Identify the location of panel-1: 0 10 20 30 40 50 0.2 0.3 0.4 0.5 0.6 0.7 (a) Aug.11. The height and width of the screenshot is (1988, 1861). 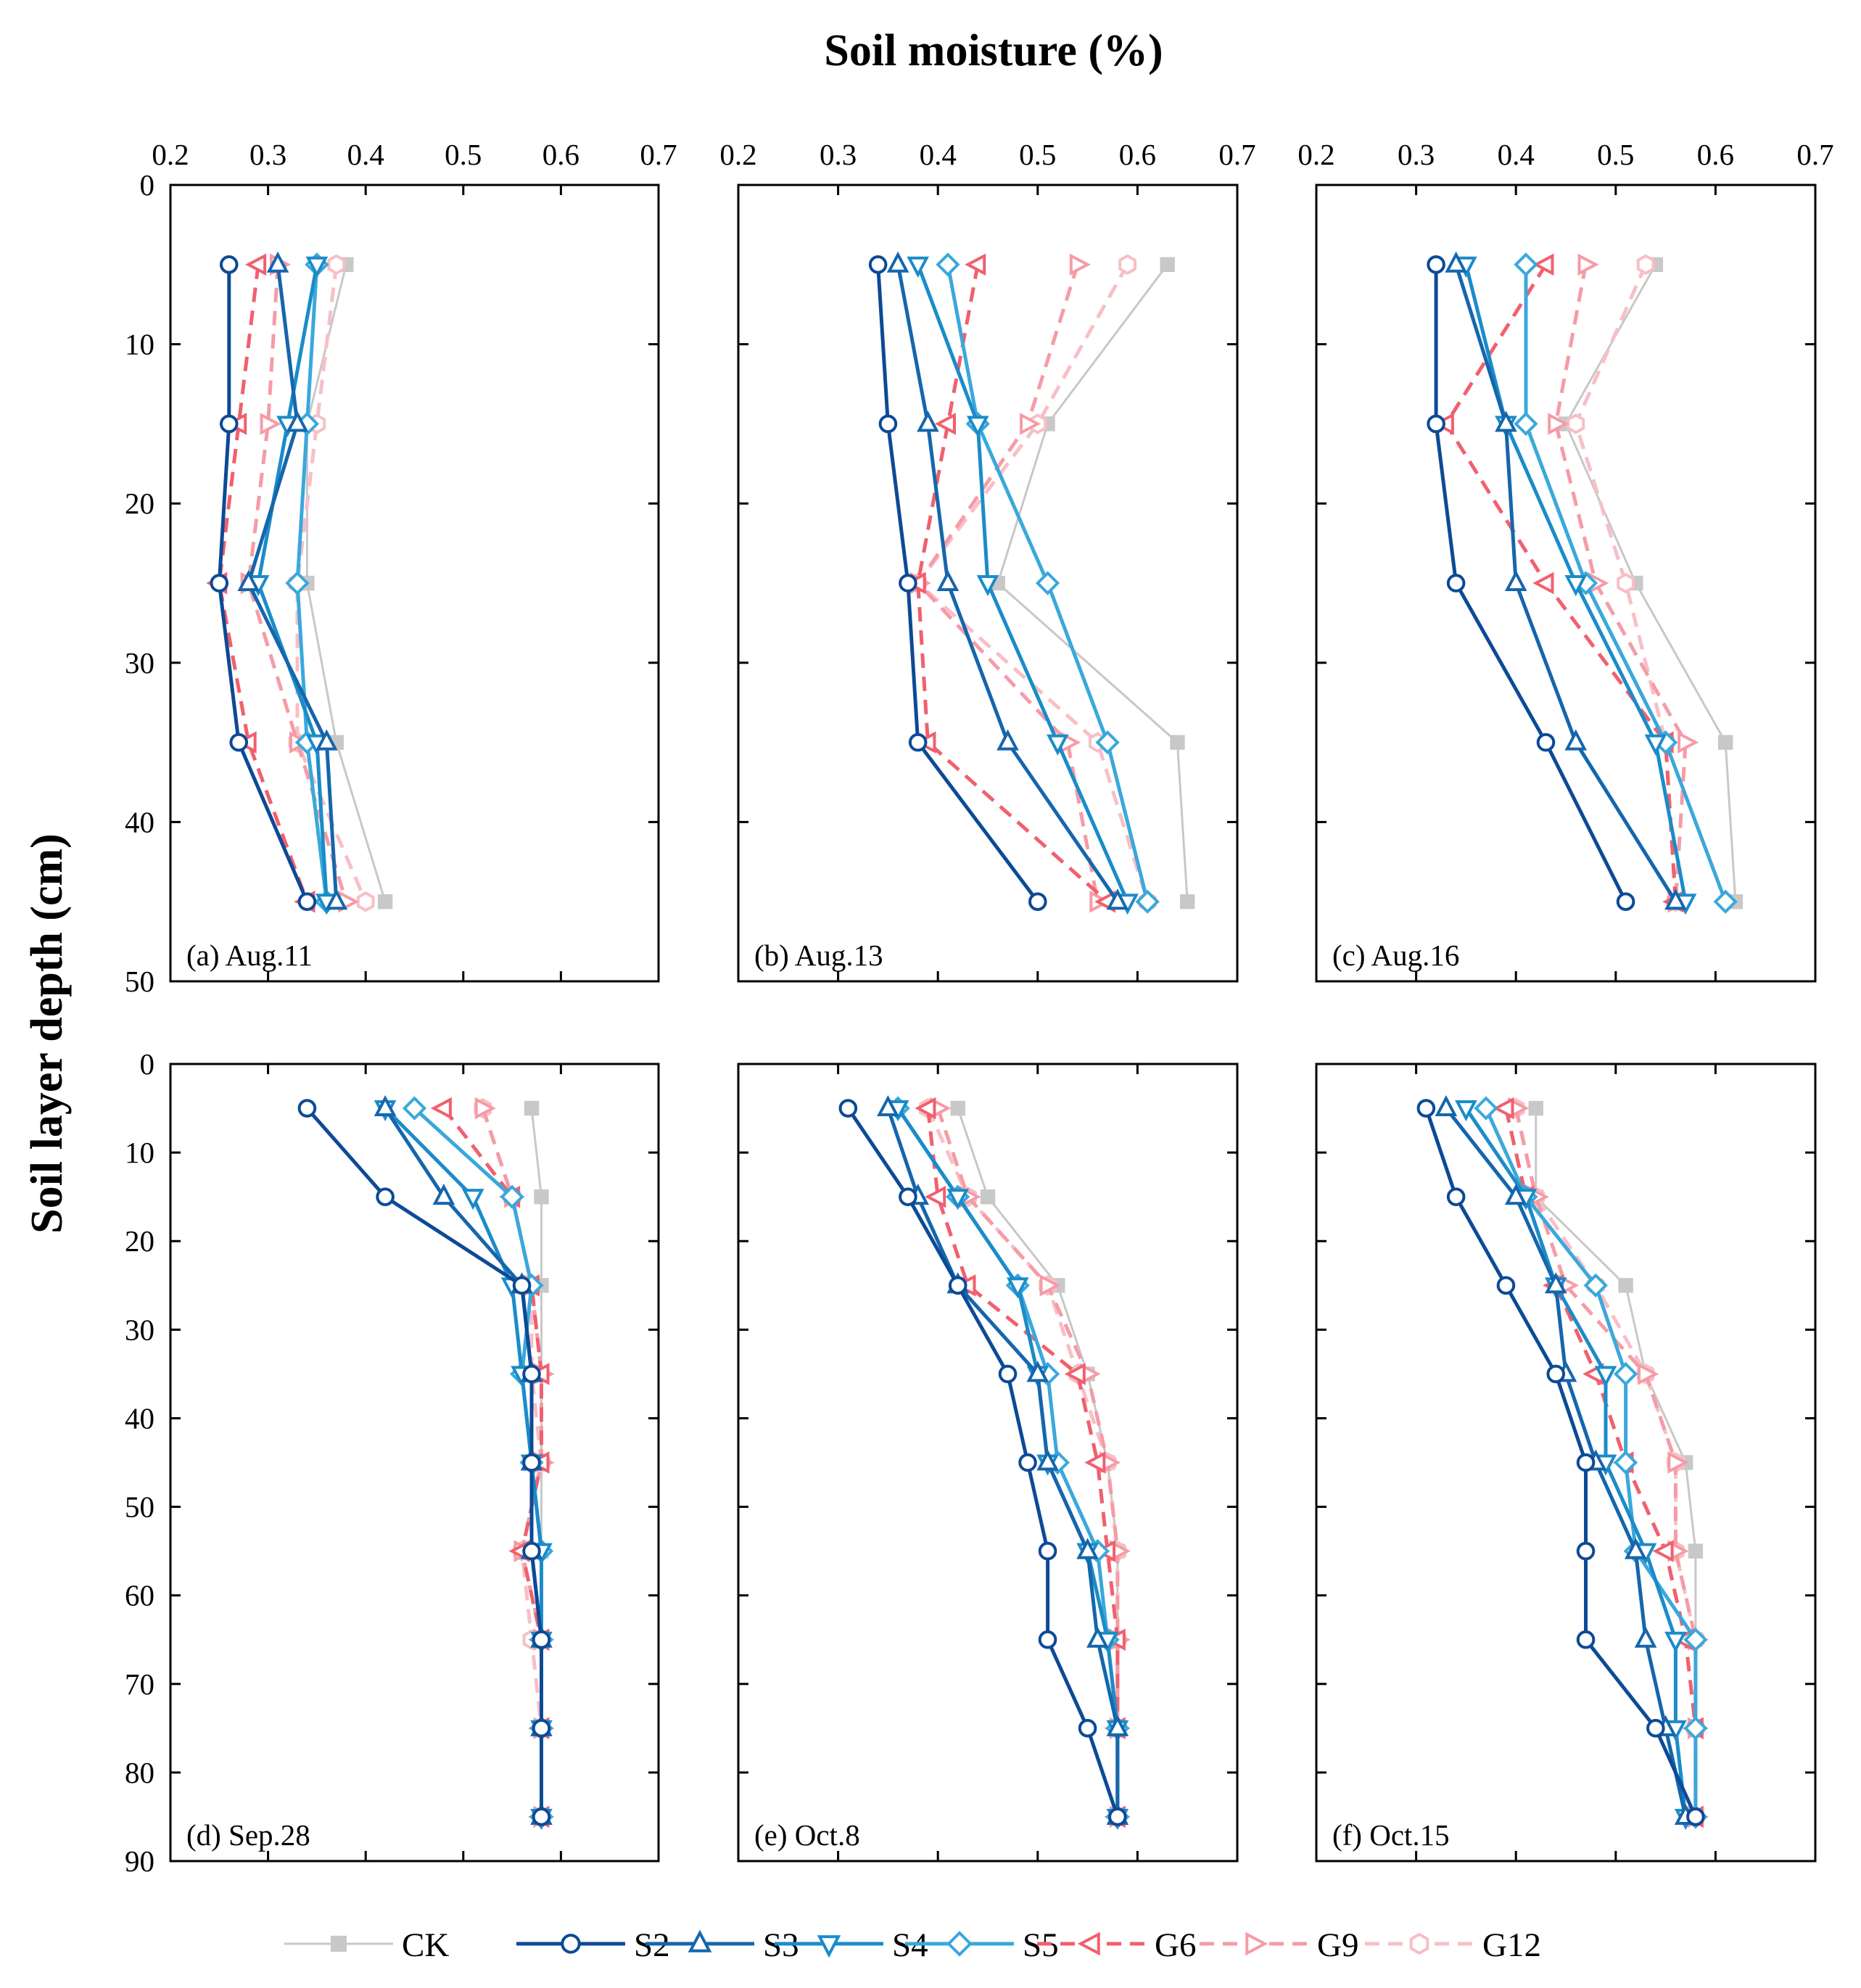
(401, 568).